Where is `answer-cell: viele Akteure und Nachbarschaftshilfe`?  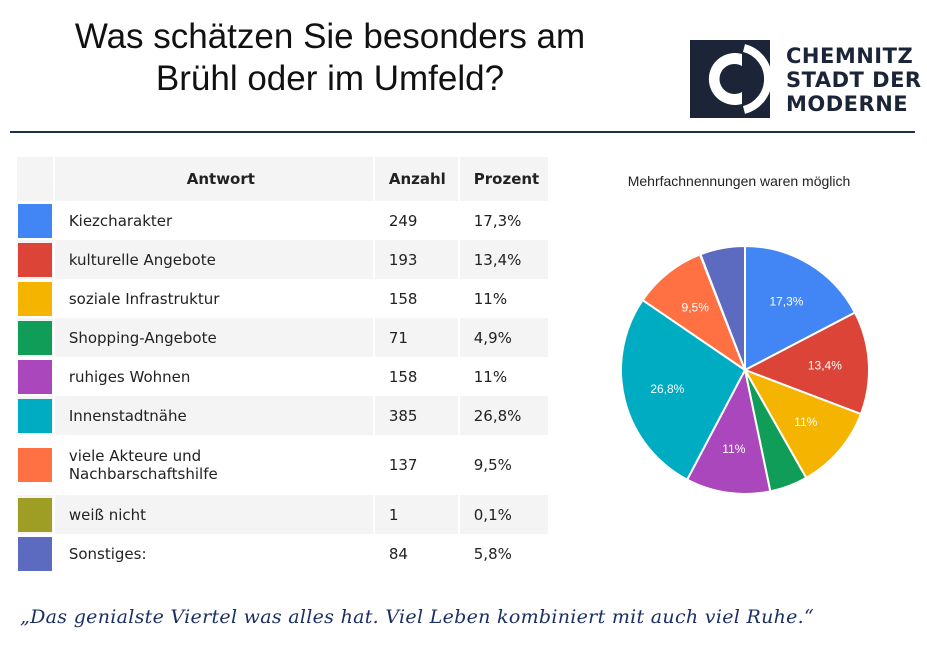 answer-cell: viele Akteure und Nachbarschaftshilfe is located at coordinates (214, 465).